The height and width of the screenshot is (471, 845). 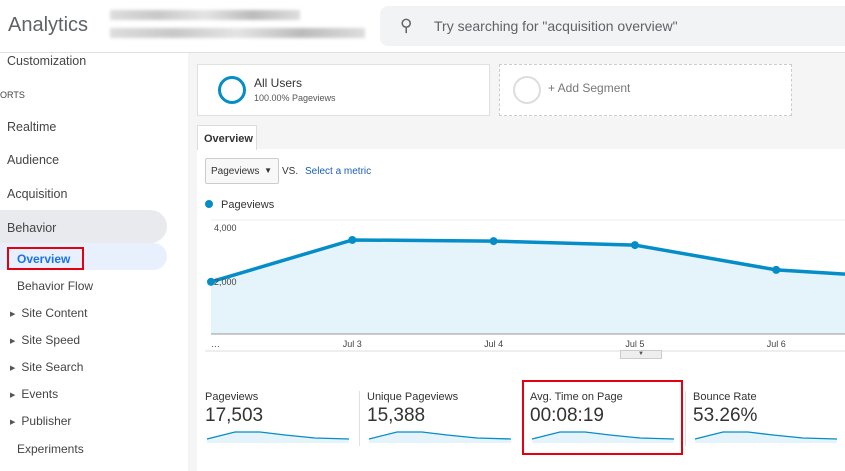 I want to click on metric-bounce-rate: Bounce Rate 53.26%, so click(x=764, y=419).